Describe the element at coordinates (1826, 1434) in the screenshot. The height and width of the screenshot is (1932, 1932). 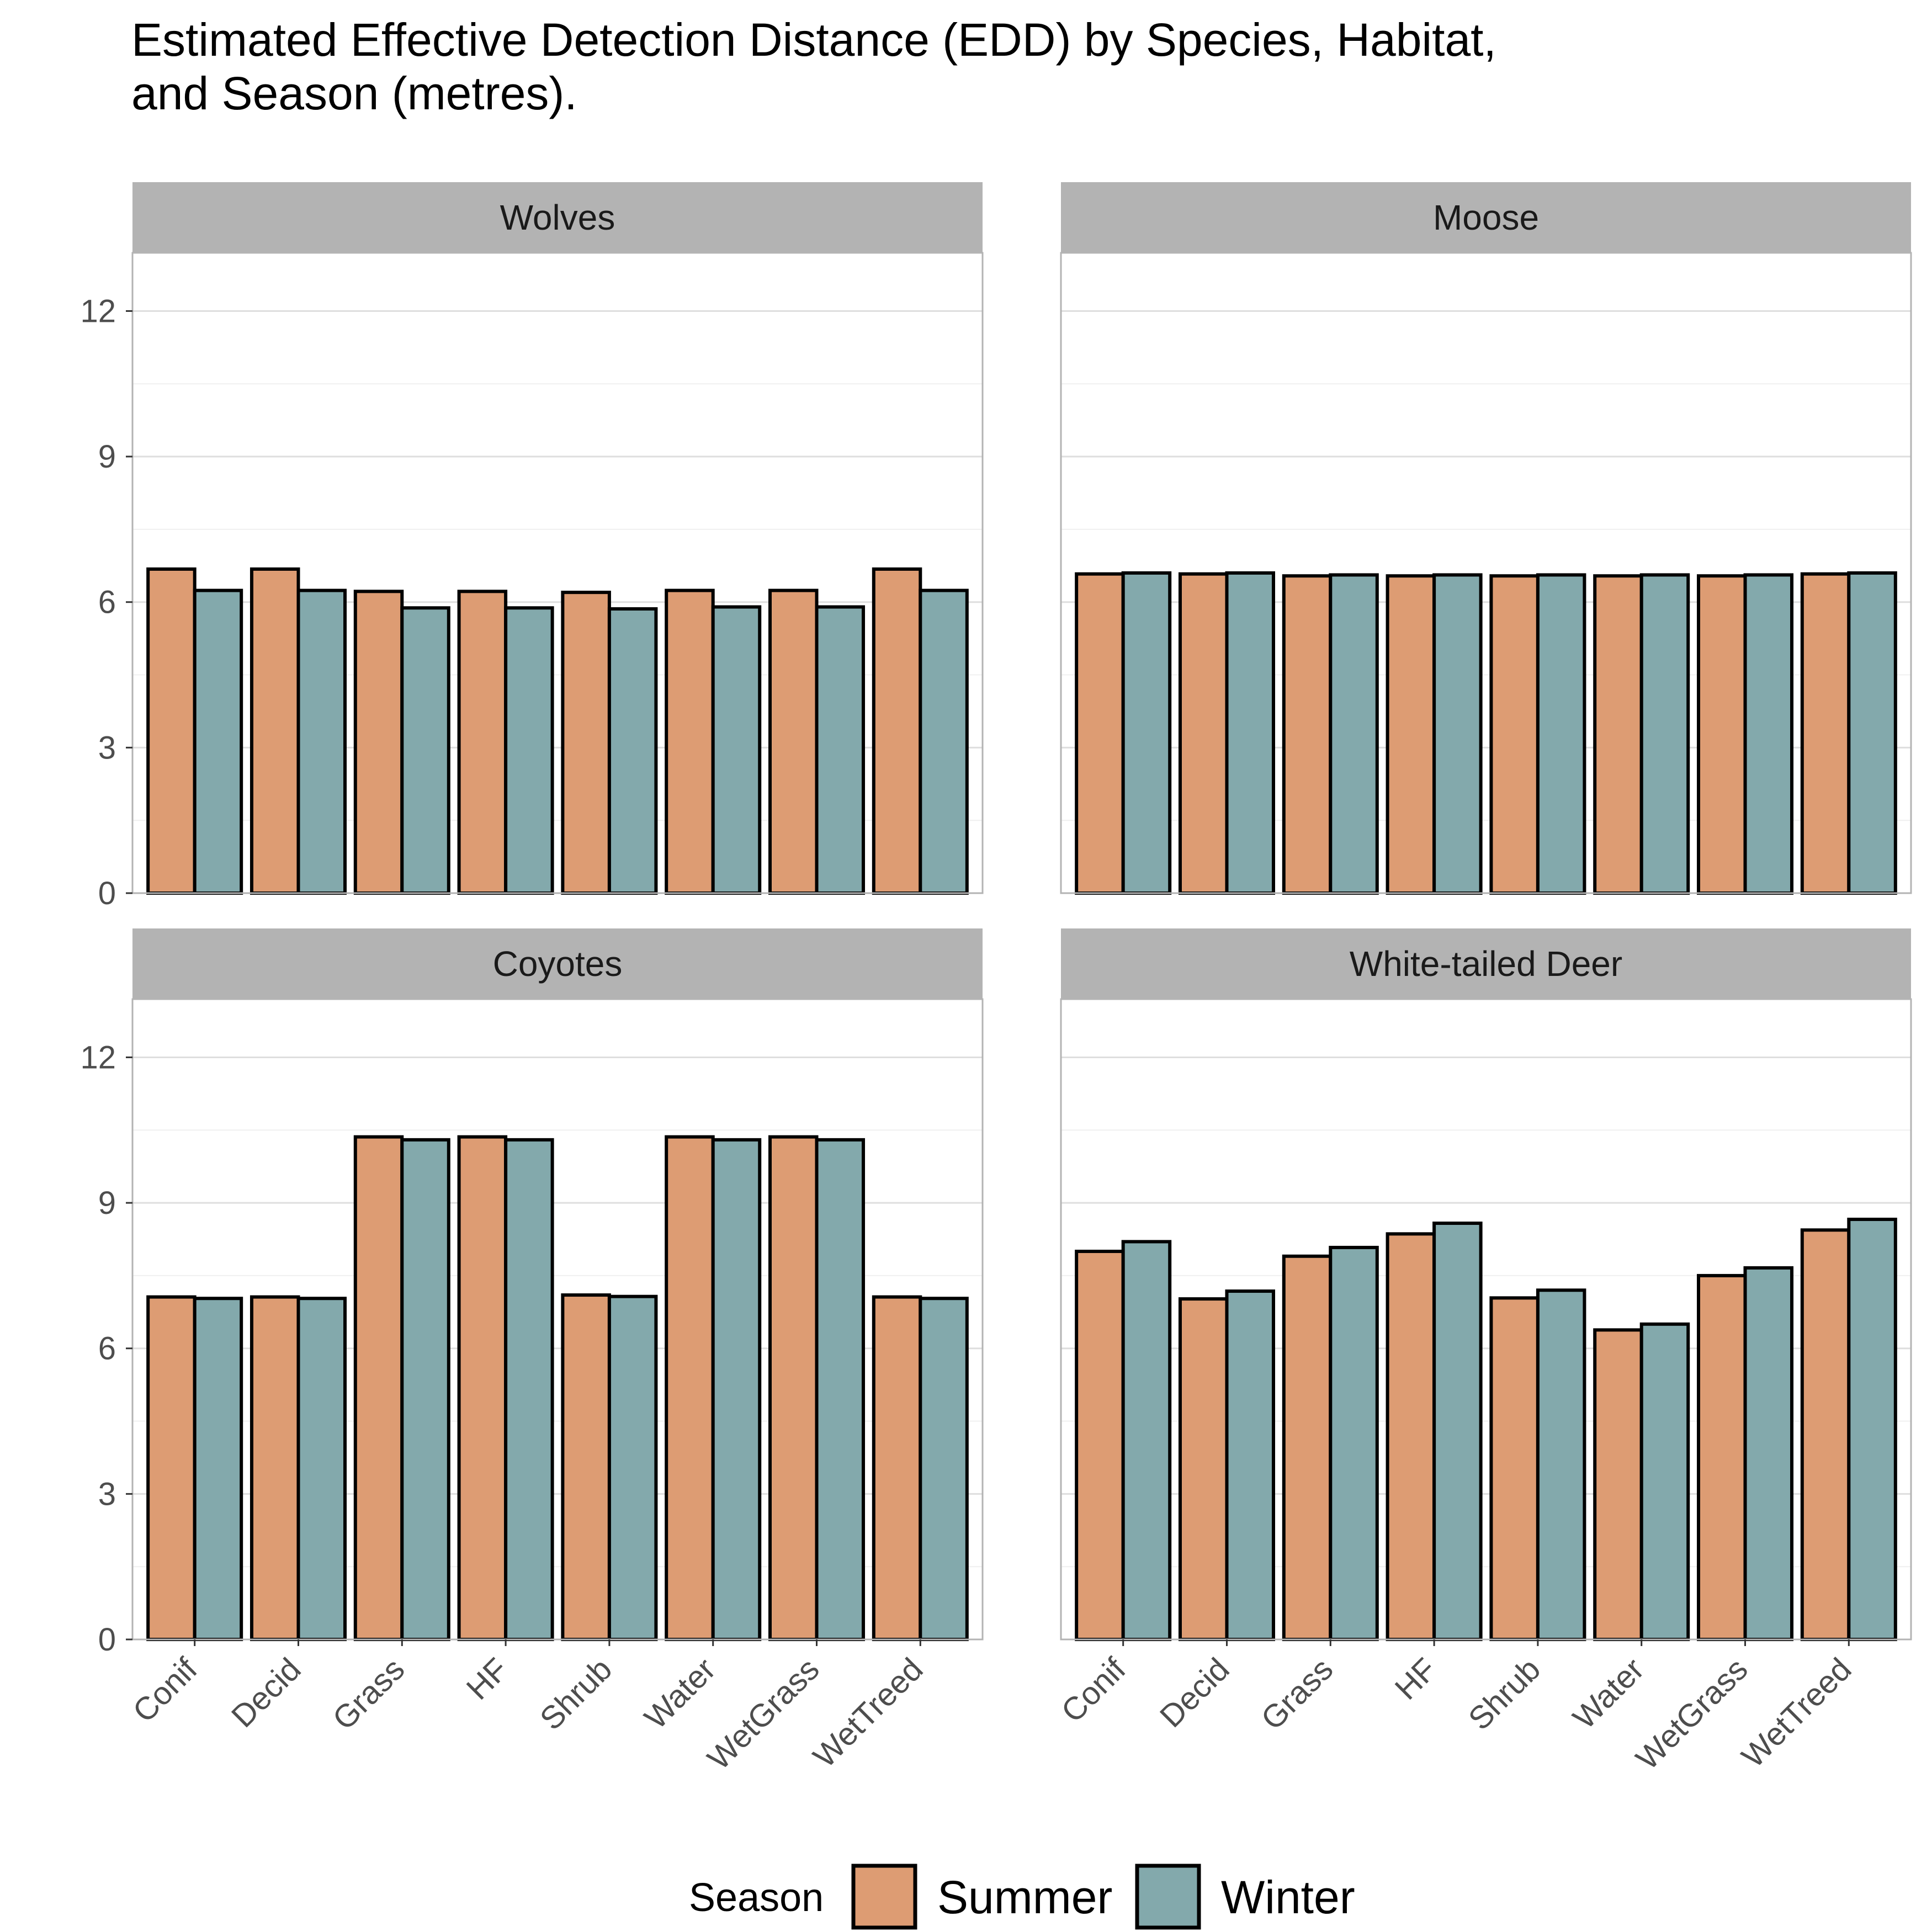
I see `bar-white-tailed-deer-wettreed-summer` at that location.